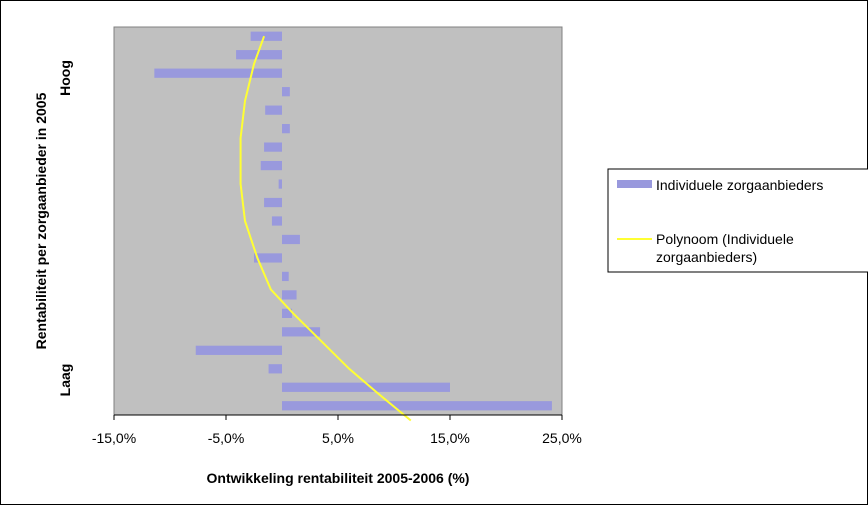  I want to click on y-axis-label-low: Laag, so click(65, 380).